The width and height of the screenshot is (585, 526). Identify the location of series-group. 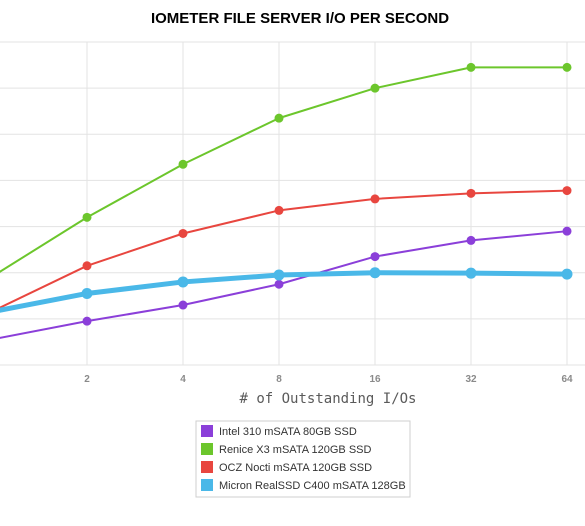
(286, 290).